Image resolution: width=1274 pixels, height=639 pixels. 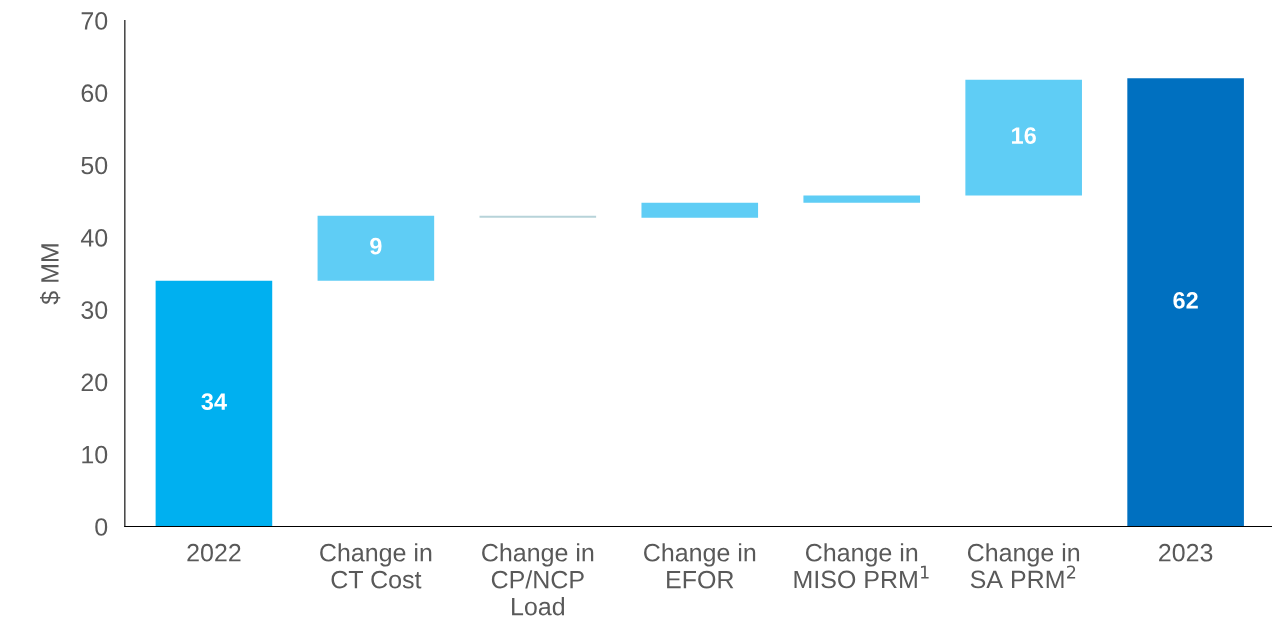 I want to click on data-label: 62, so click(x=1185, y=300).